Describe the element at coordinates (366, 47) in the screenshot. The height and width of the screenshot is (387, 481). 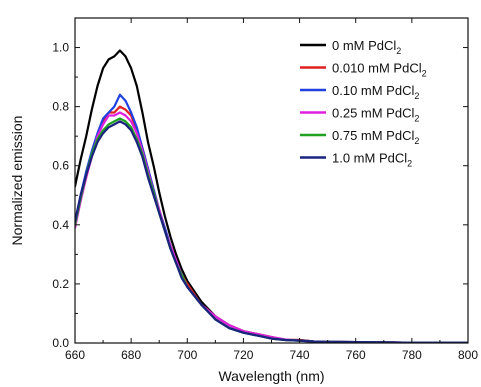
I see `legend-label-0: 0 mM PdCl2` at that location.